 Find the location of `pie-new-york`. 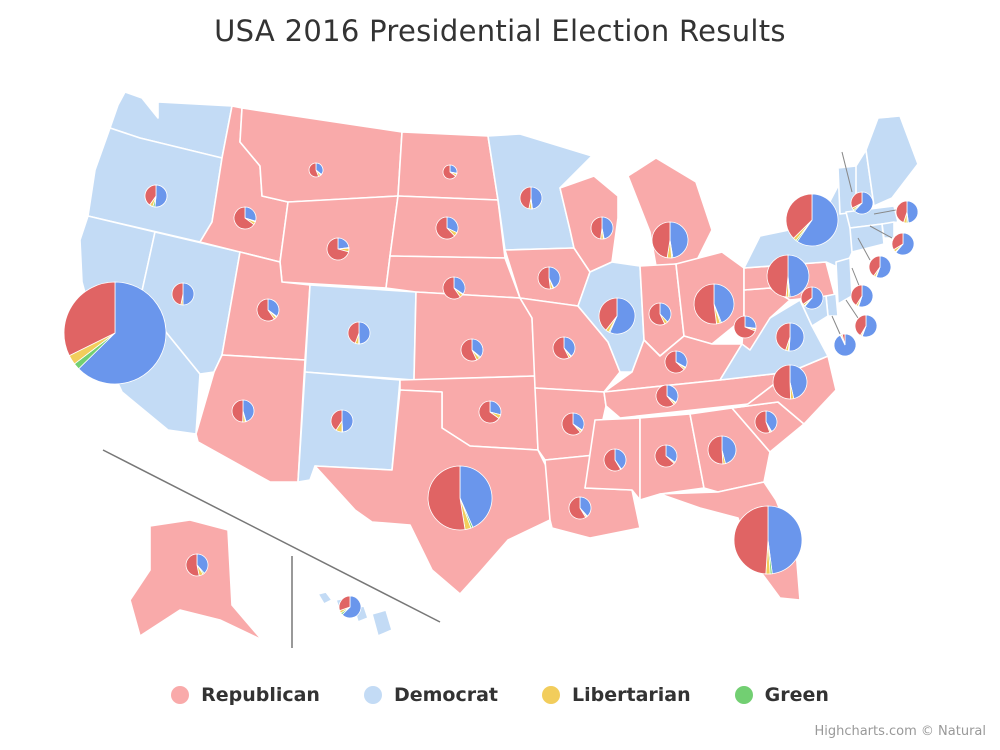

pie-new-york is located at coordinates (812, 220).